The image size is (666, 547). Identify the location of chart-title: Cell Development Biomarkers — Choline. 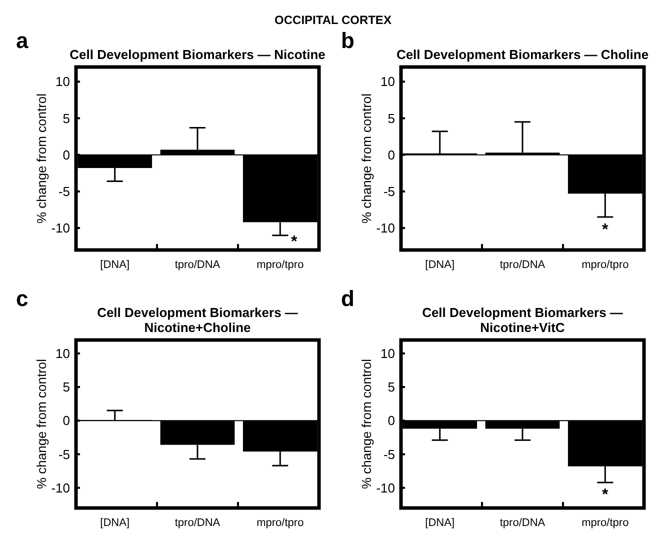
(522, 54).